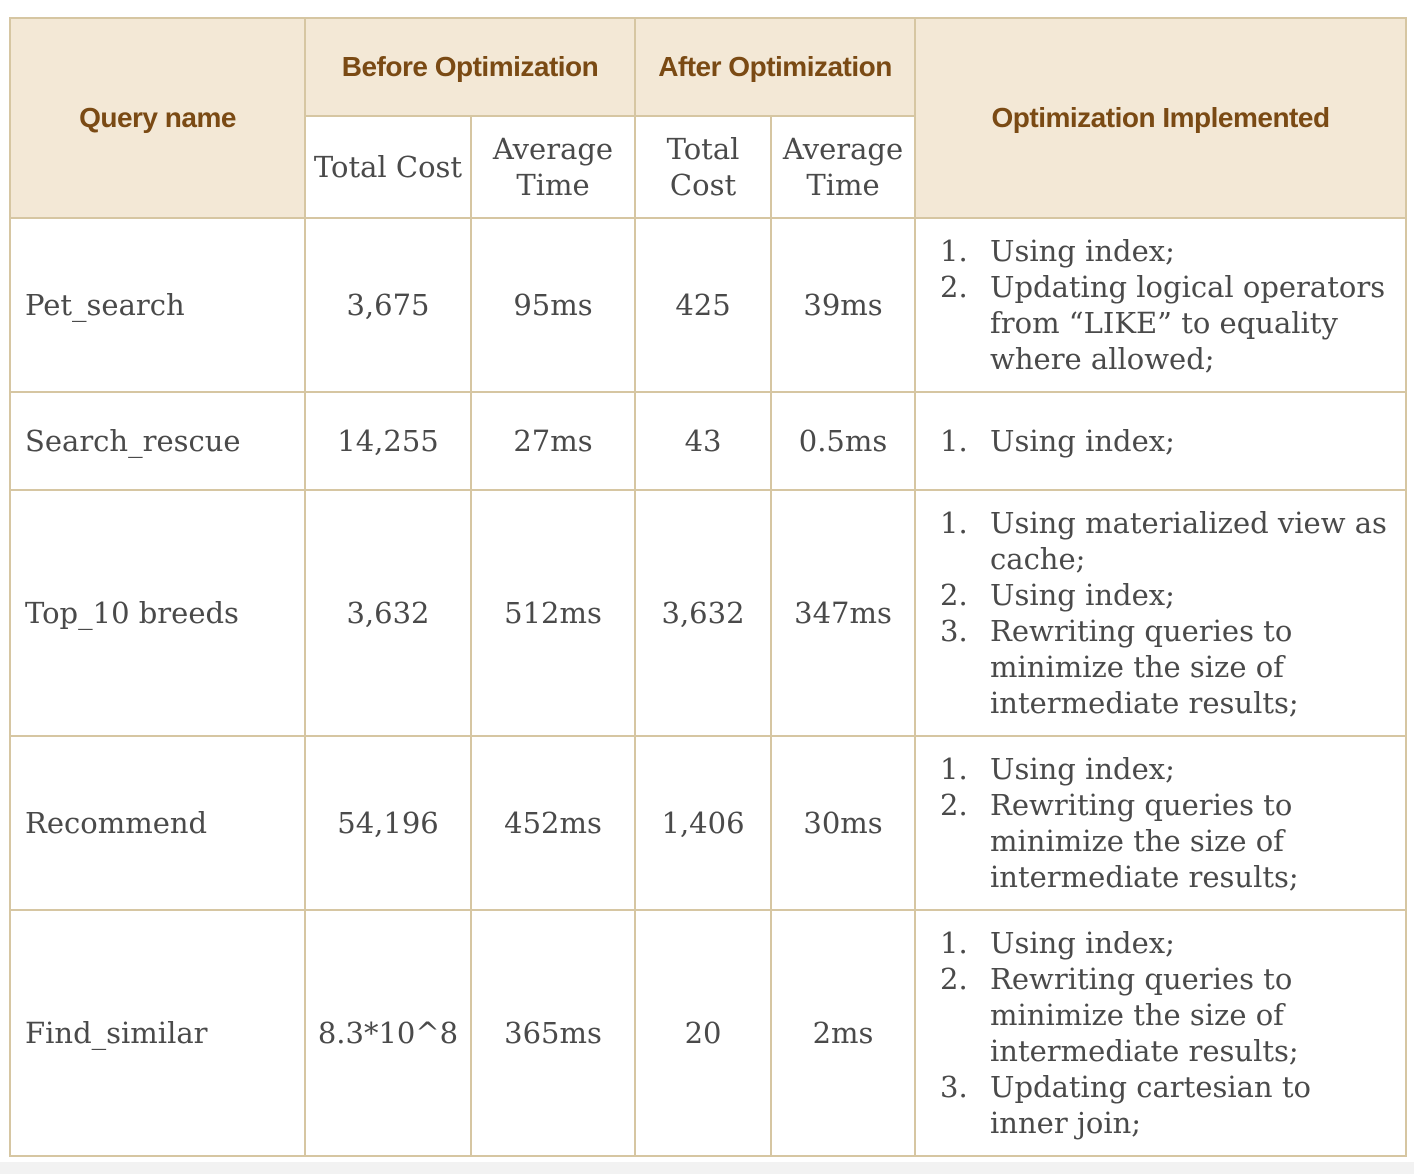  What do you see at coordinates (388, 823) in the screenshot?
I see `before-cost-cell: 54,196` at bounding box center [388, 823].